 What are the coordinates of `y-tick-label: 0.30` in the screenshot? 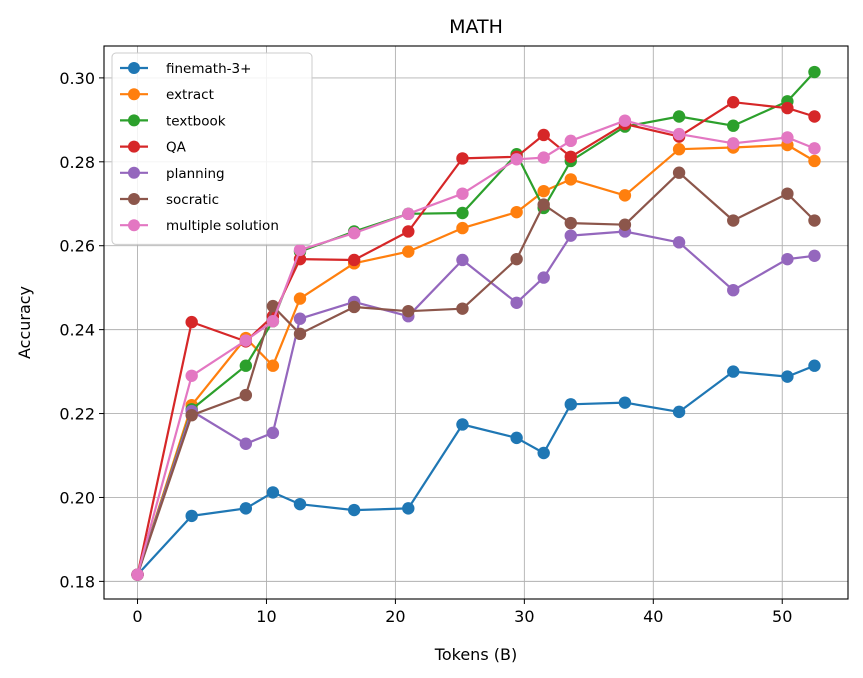 It's located at (77, 78).